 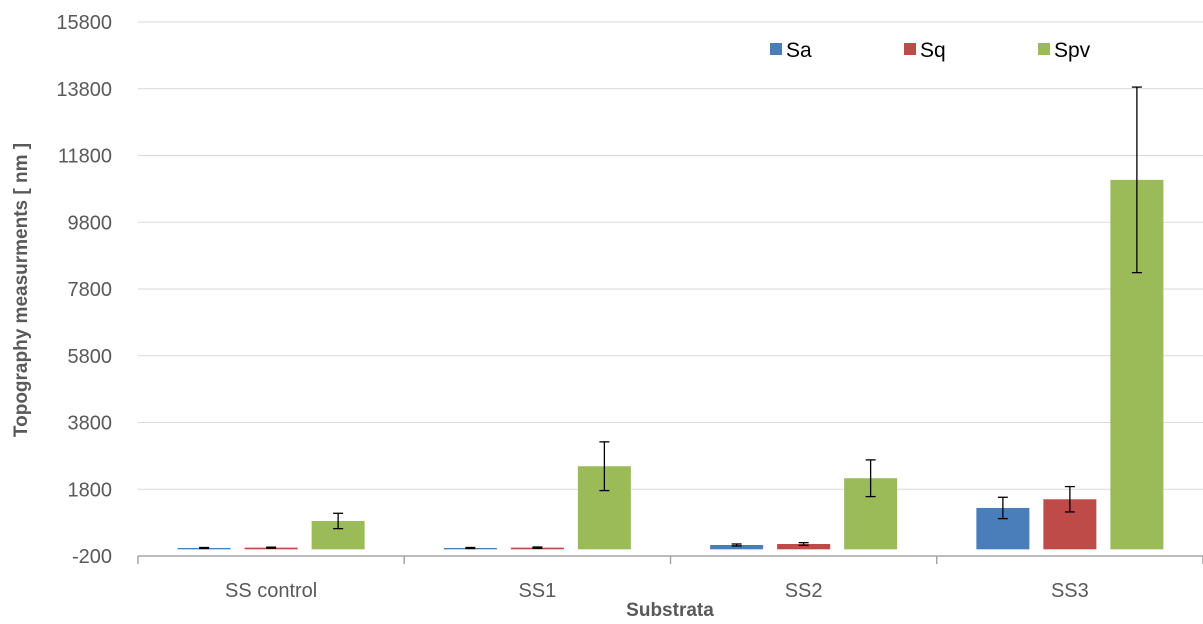 I want to click on y-tick-label: 9800, so click(x=90, y=223).